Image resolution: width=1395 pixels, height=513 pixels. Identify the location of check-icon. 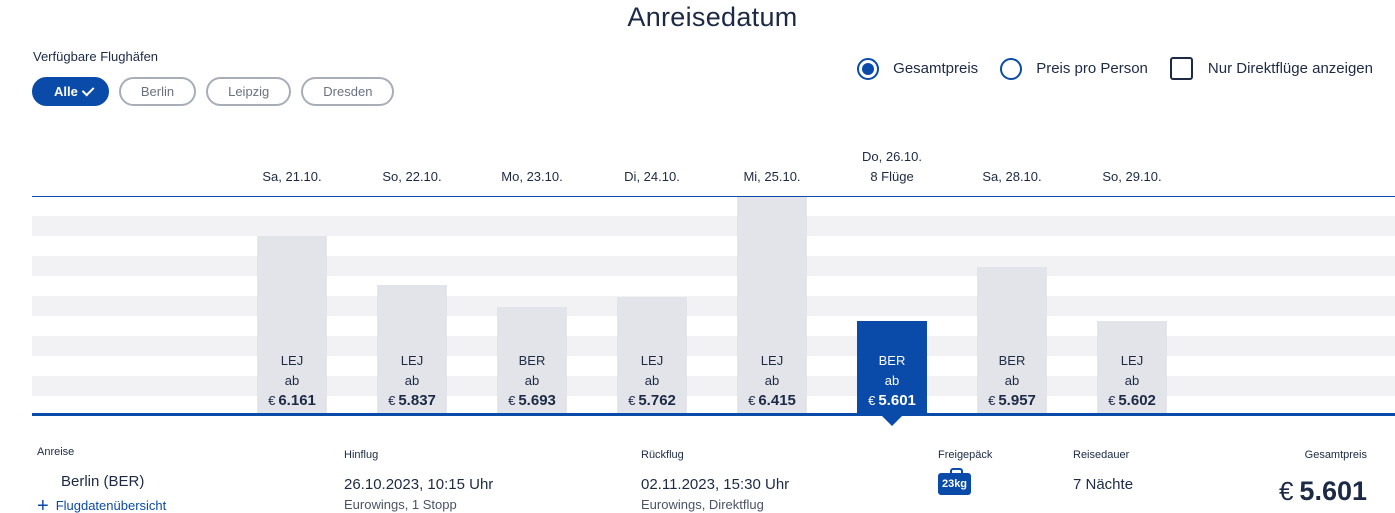
(88, 90).